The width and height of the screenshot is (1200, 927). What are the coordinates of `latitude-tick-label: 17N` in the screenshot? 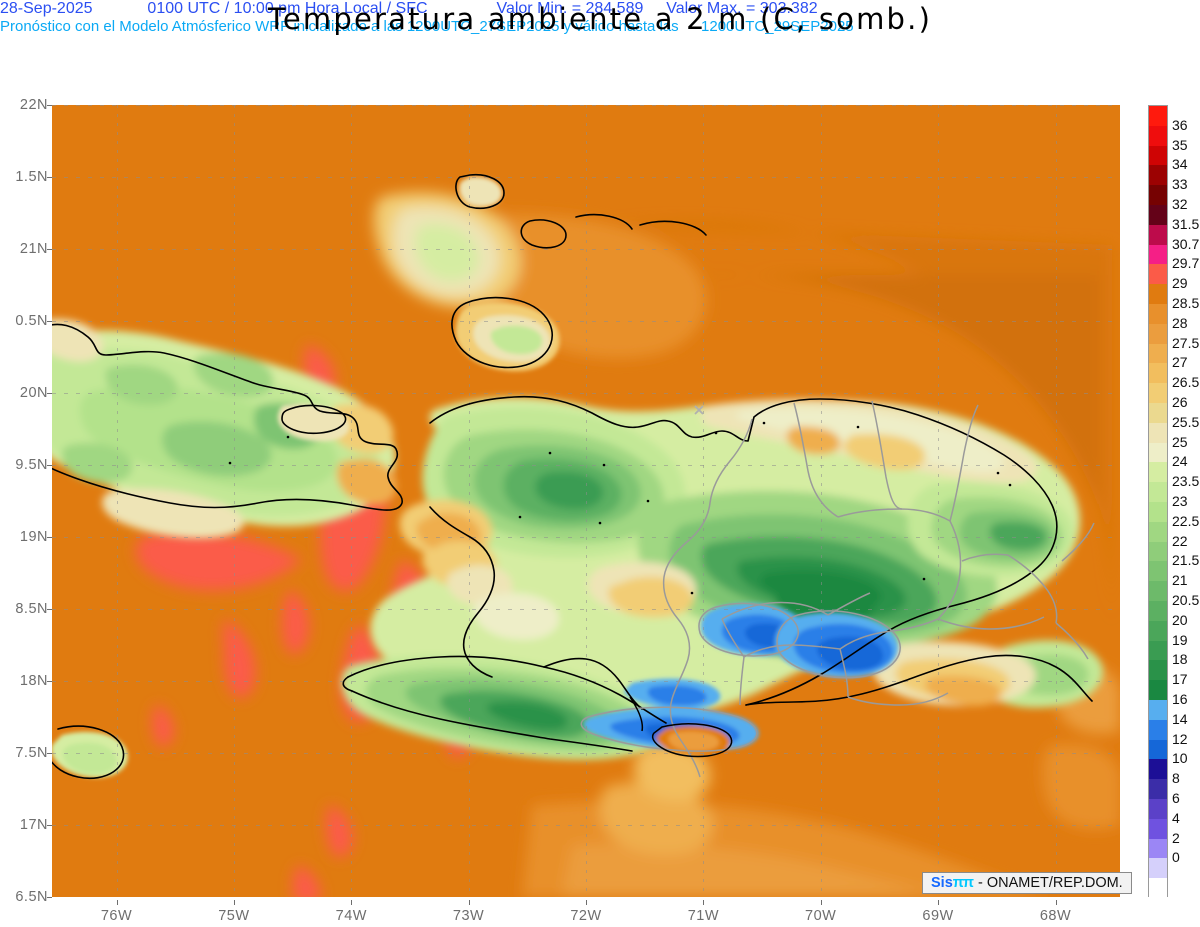 It's located at (33, 825).